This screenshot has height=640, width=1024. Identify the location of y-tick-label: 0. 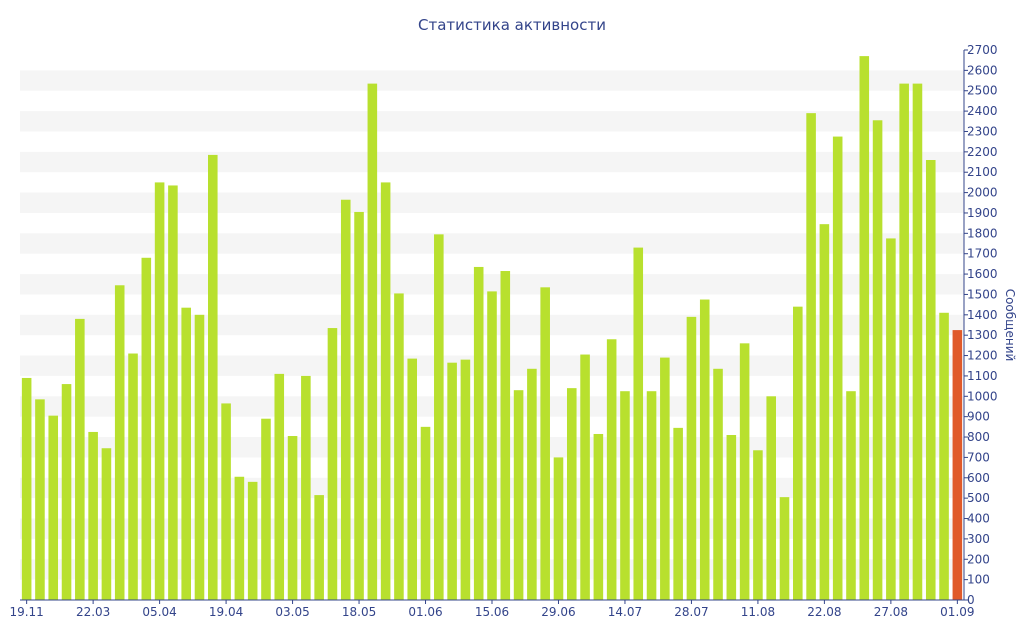
(971, 600).